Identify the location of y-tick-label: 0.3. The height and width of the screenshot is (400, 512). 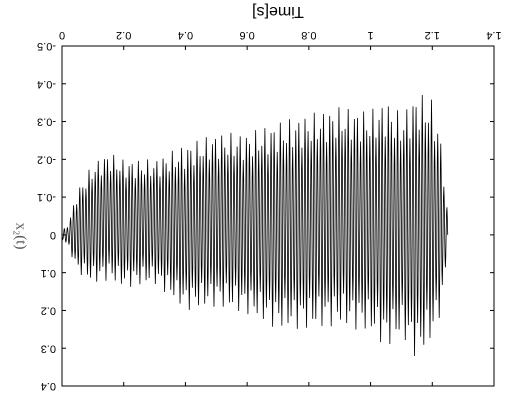
(48, 348).